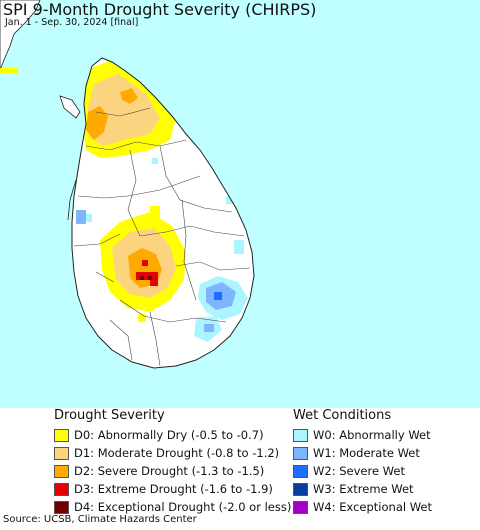 This screenshot has height=530, width=480. What do you see at coordinates (72, 22) in the screenshot?
I see `map-subtitle: Jan. 1 - Sep. 30, 2024 [final]` at bounding box center [72, 22].